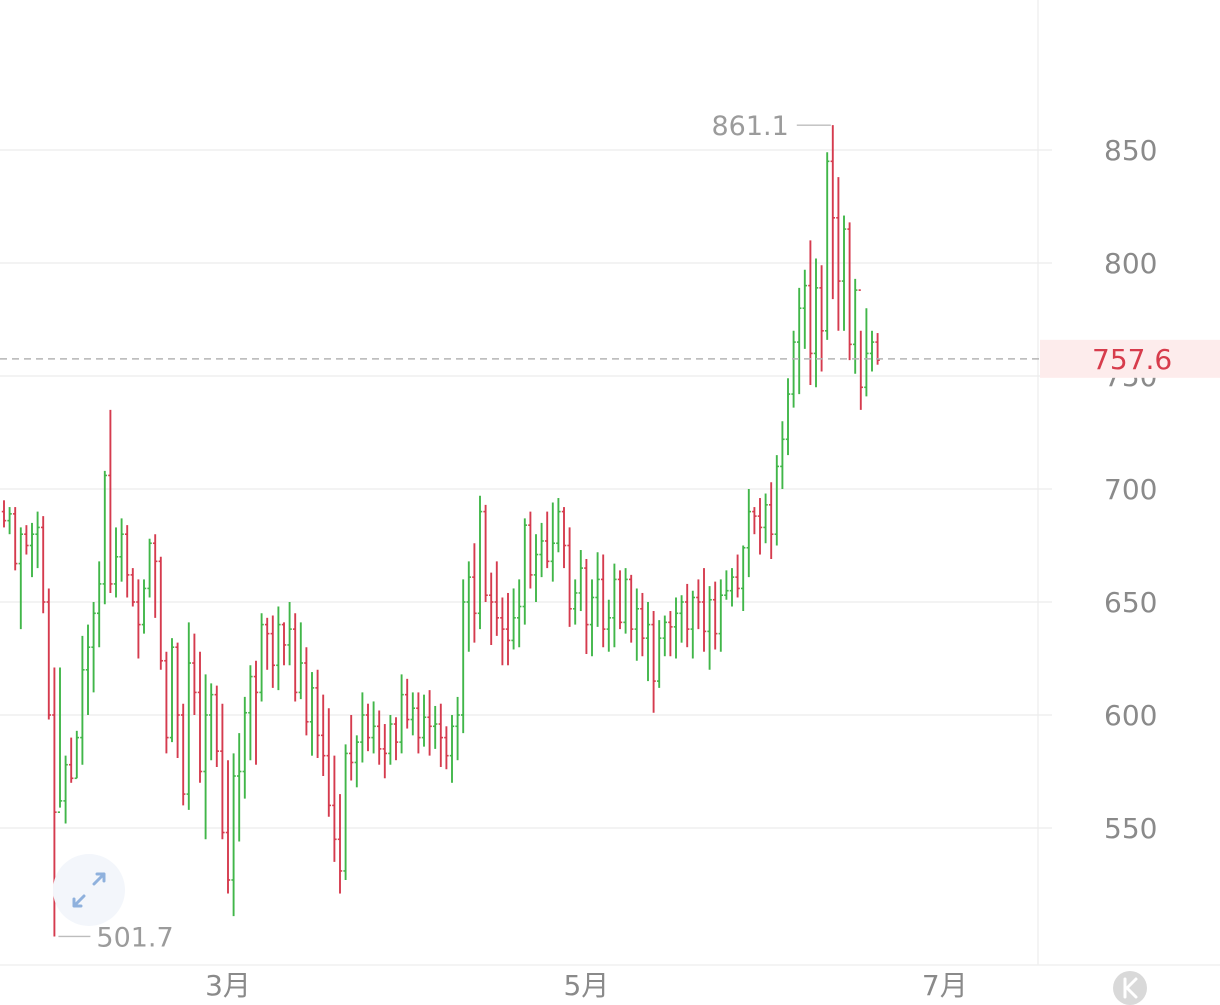  What do you see at coordinates (228, 985) in the screenshot?
I see `x-tick-label: 3月` at bounding box center [228, 985].